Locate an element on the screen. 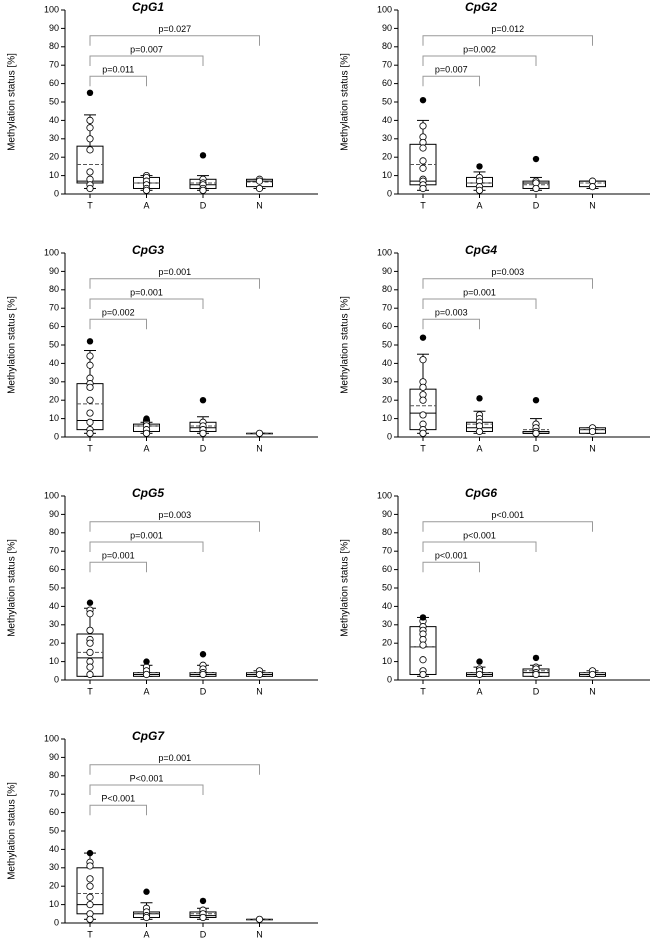 This screenshot has height=944, width=650. x-tick-label: T is located at coordinates (423, 205).